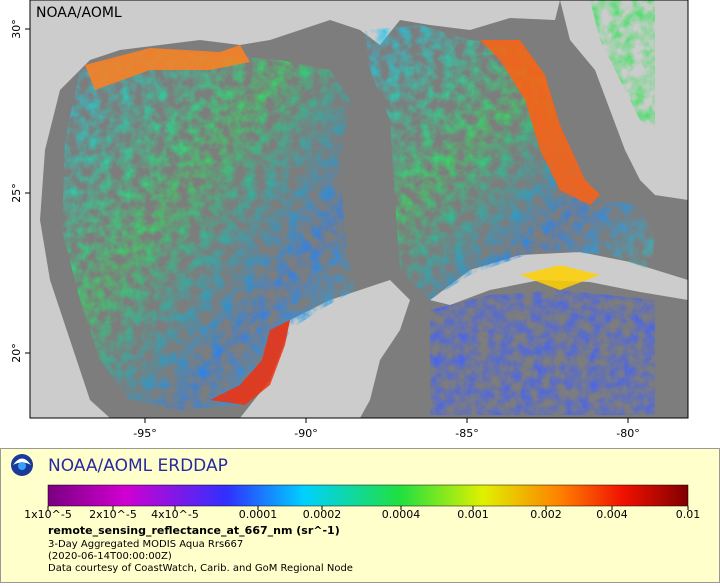 This screenshot has width=720, height=587. What do you see at coordinates (401, 514) in the screenshot?
I see `colorbar-tick-label: 0.0004` at bounding box center [401, 514].